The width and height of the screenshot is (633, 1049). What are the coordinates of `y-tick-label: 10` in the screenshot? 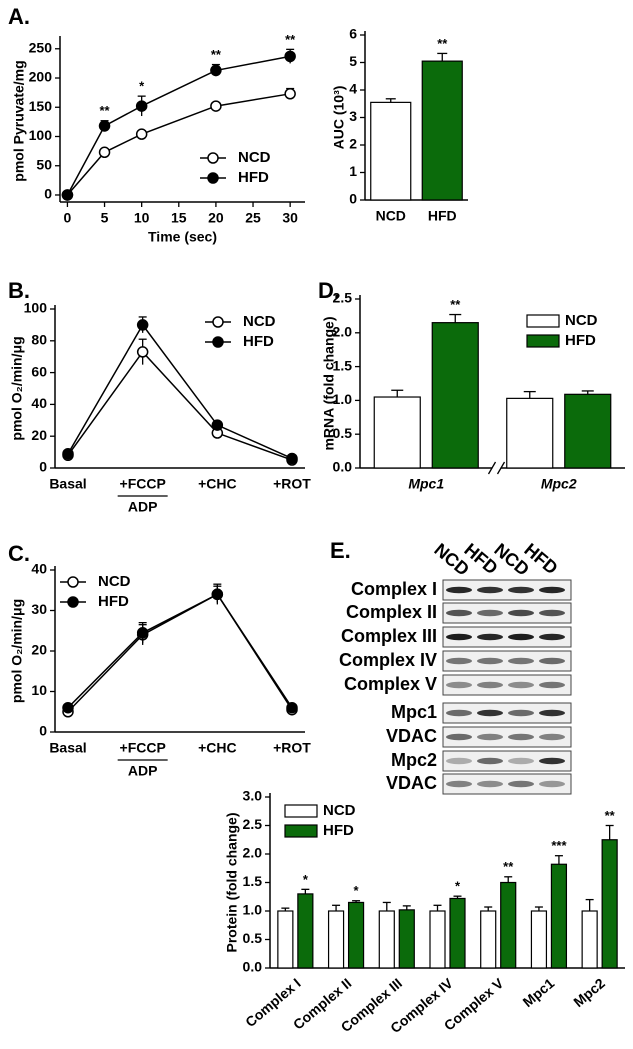 It's located at (39, 690).